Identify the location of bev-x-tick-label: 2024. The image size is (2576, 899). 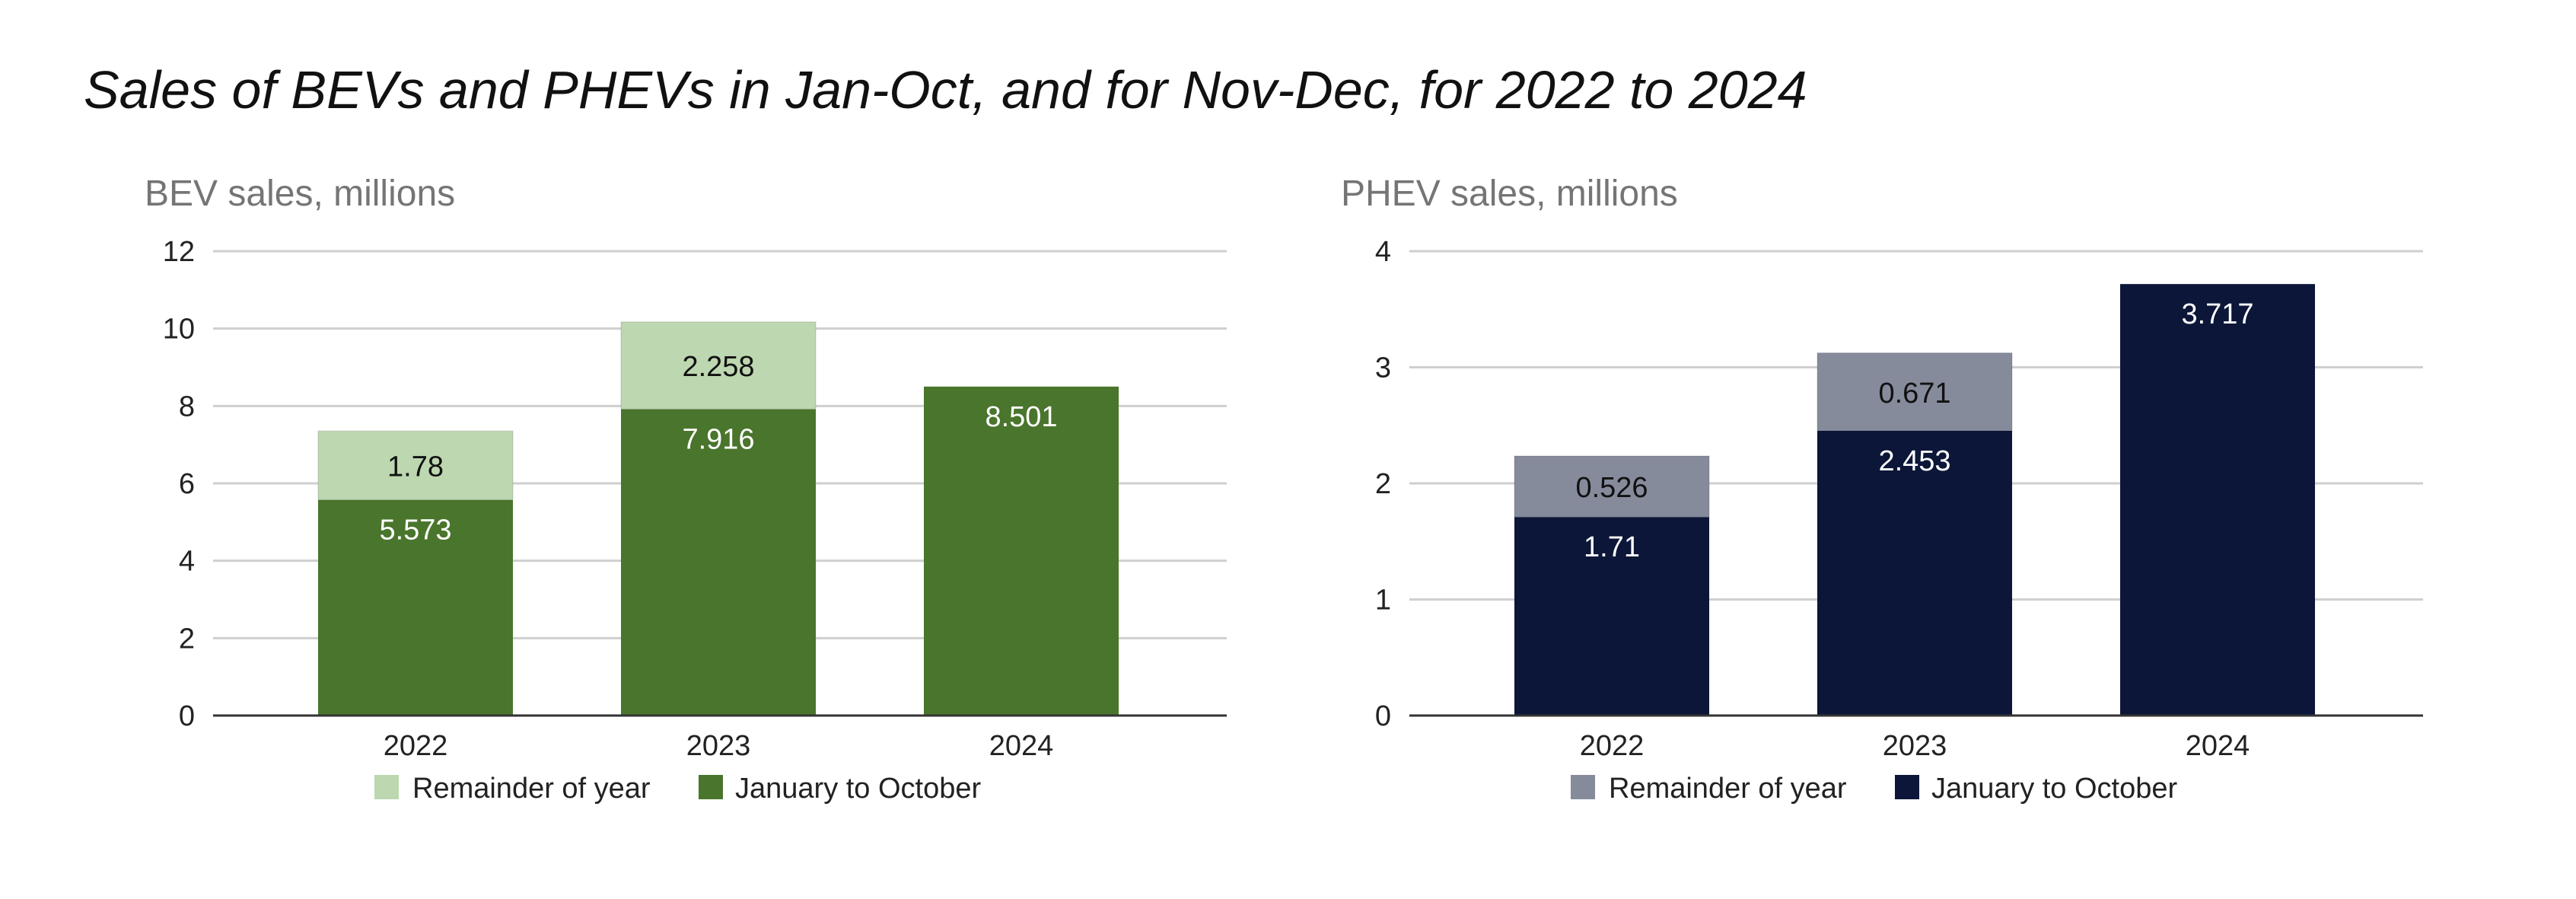
(1021, 746).